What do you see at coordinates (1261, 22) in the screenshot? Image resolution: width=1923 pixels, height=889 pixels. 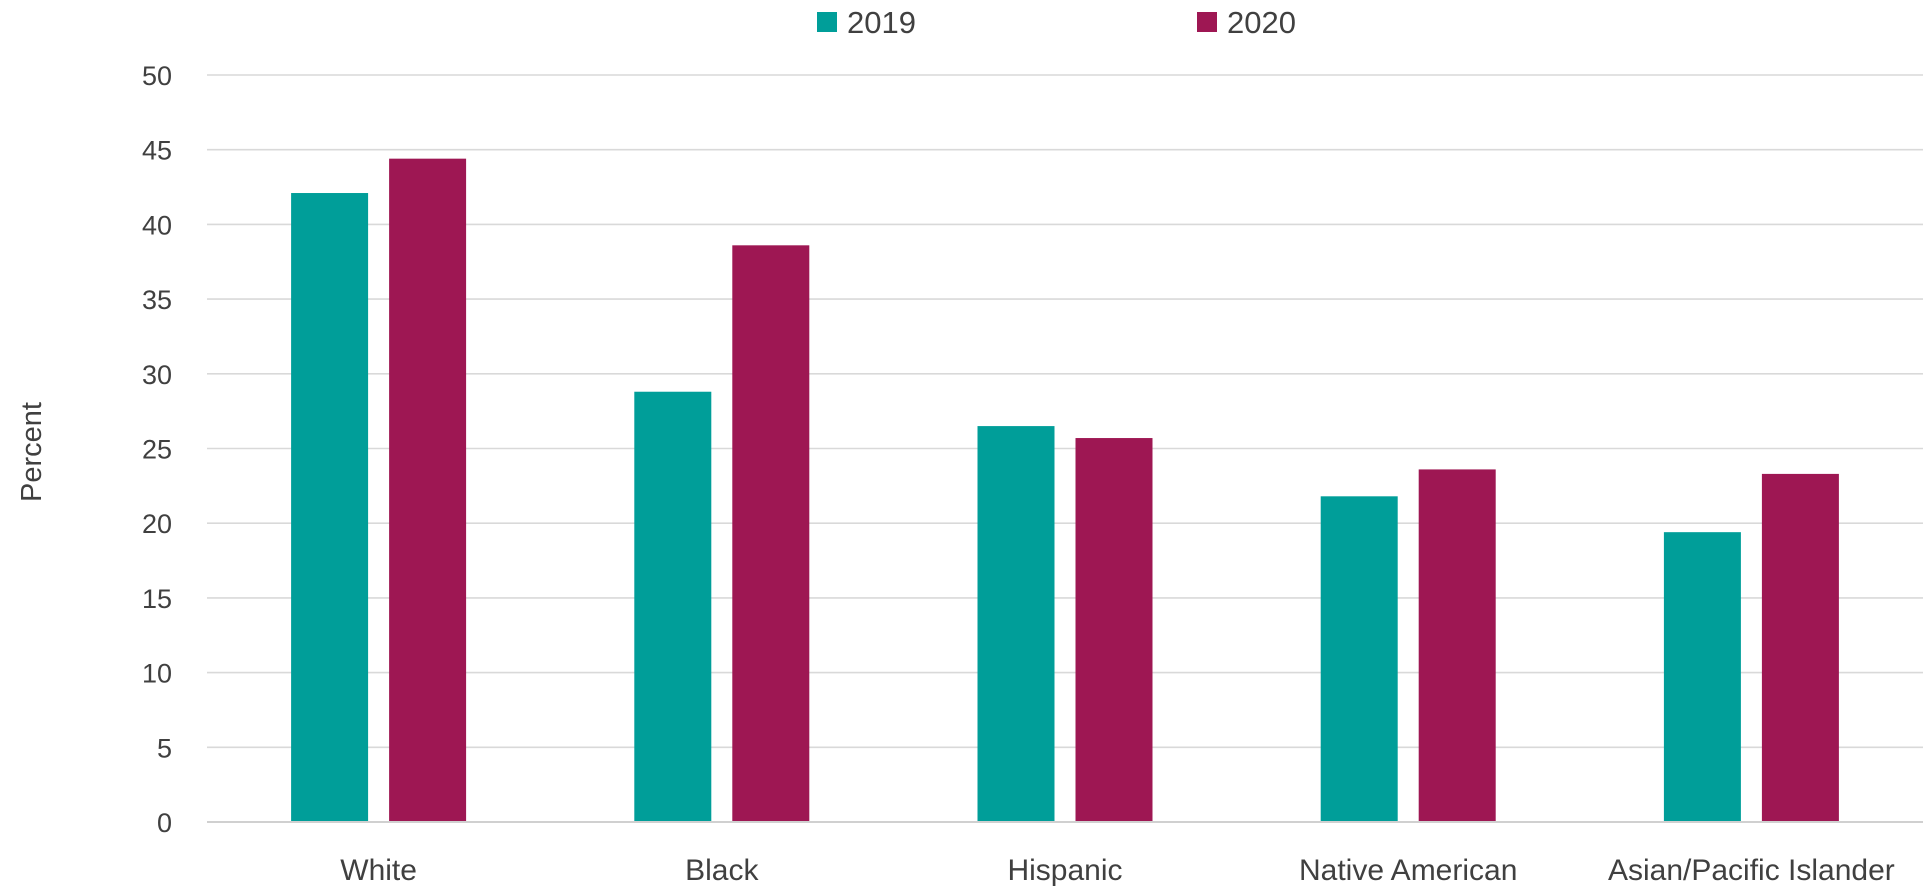 I see `legend-label-2020: 2020` at bounding box center [1261, 22].